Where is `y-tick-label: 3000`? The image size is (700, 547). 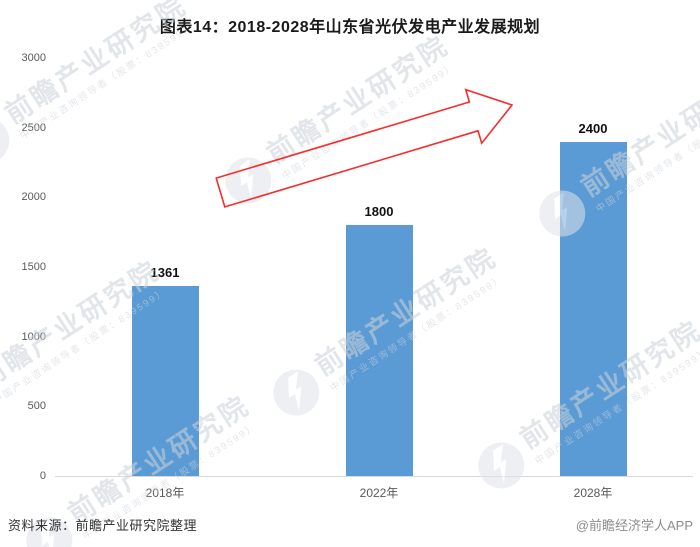
y-tick-label: 3000 is located at coordinates (33, 58).